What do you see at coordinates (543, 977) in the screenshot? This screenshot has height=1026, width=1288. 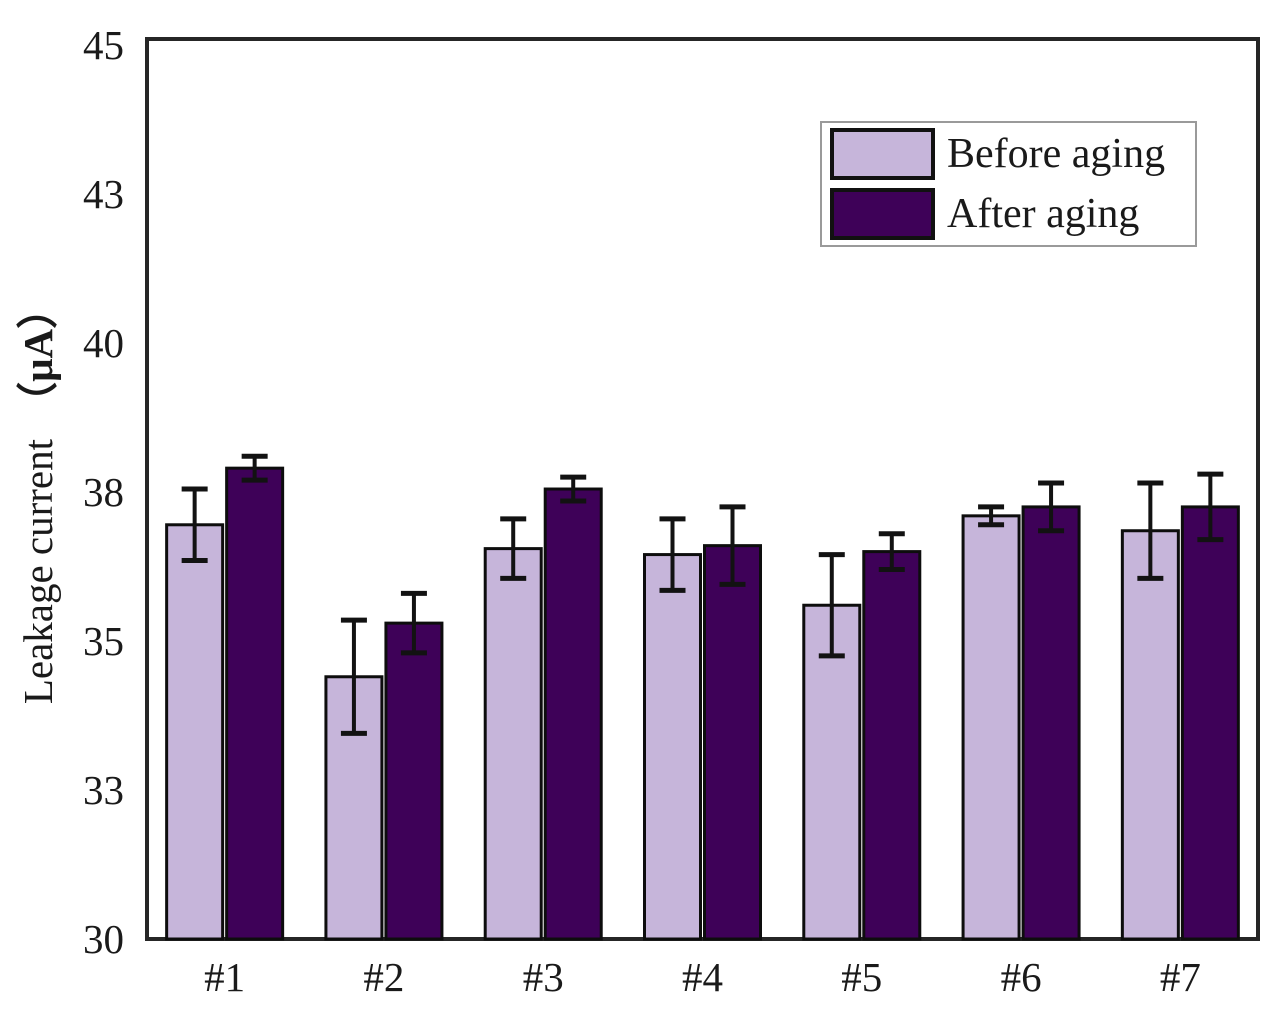 I see `x-tick-label-3: #3` at bounding box center [543, 977].